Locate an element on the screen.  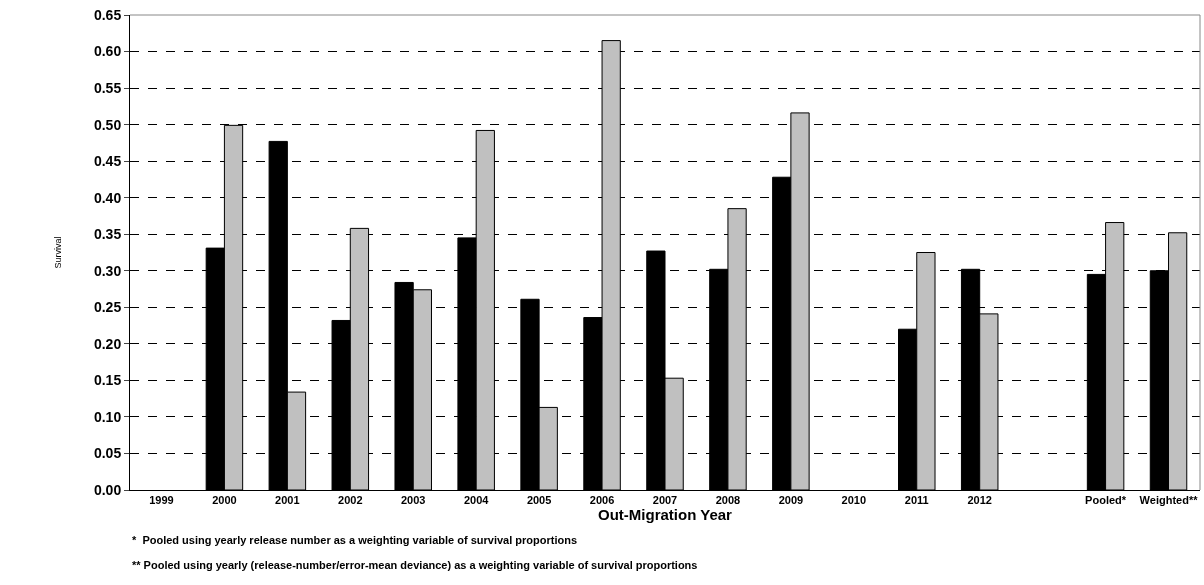
y-tick-label: 0.05 is located at coordinates (107, 453).